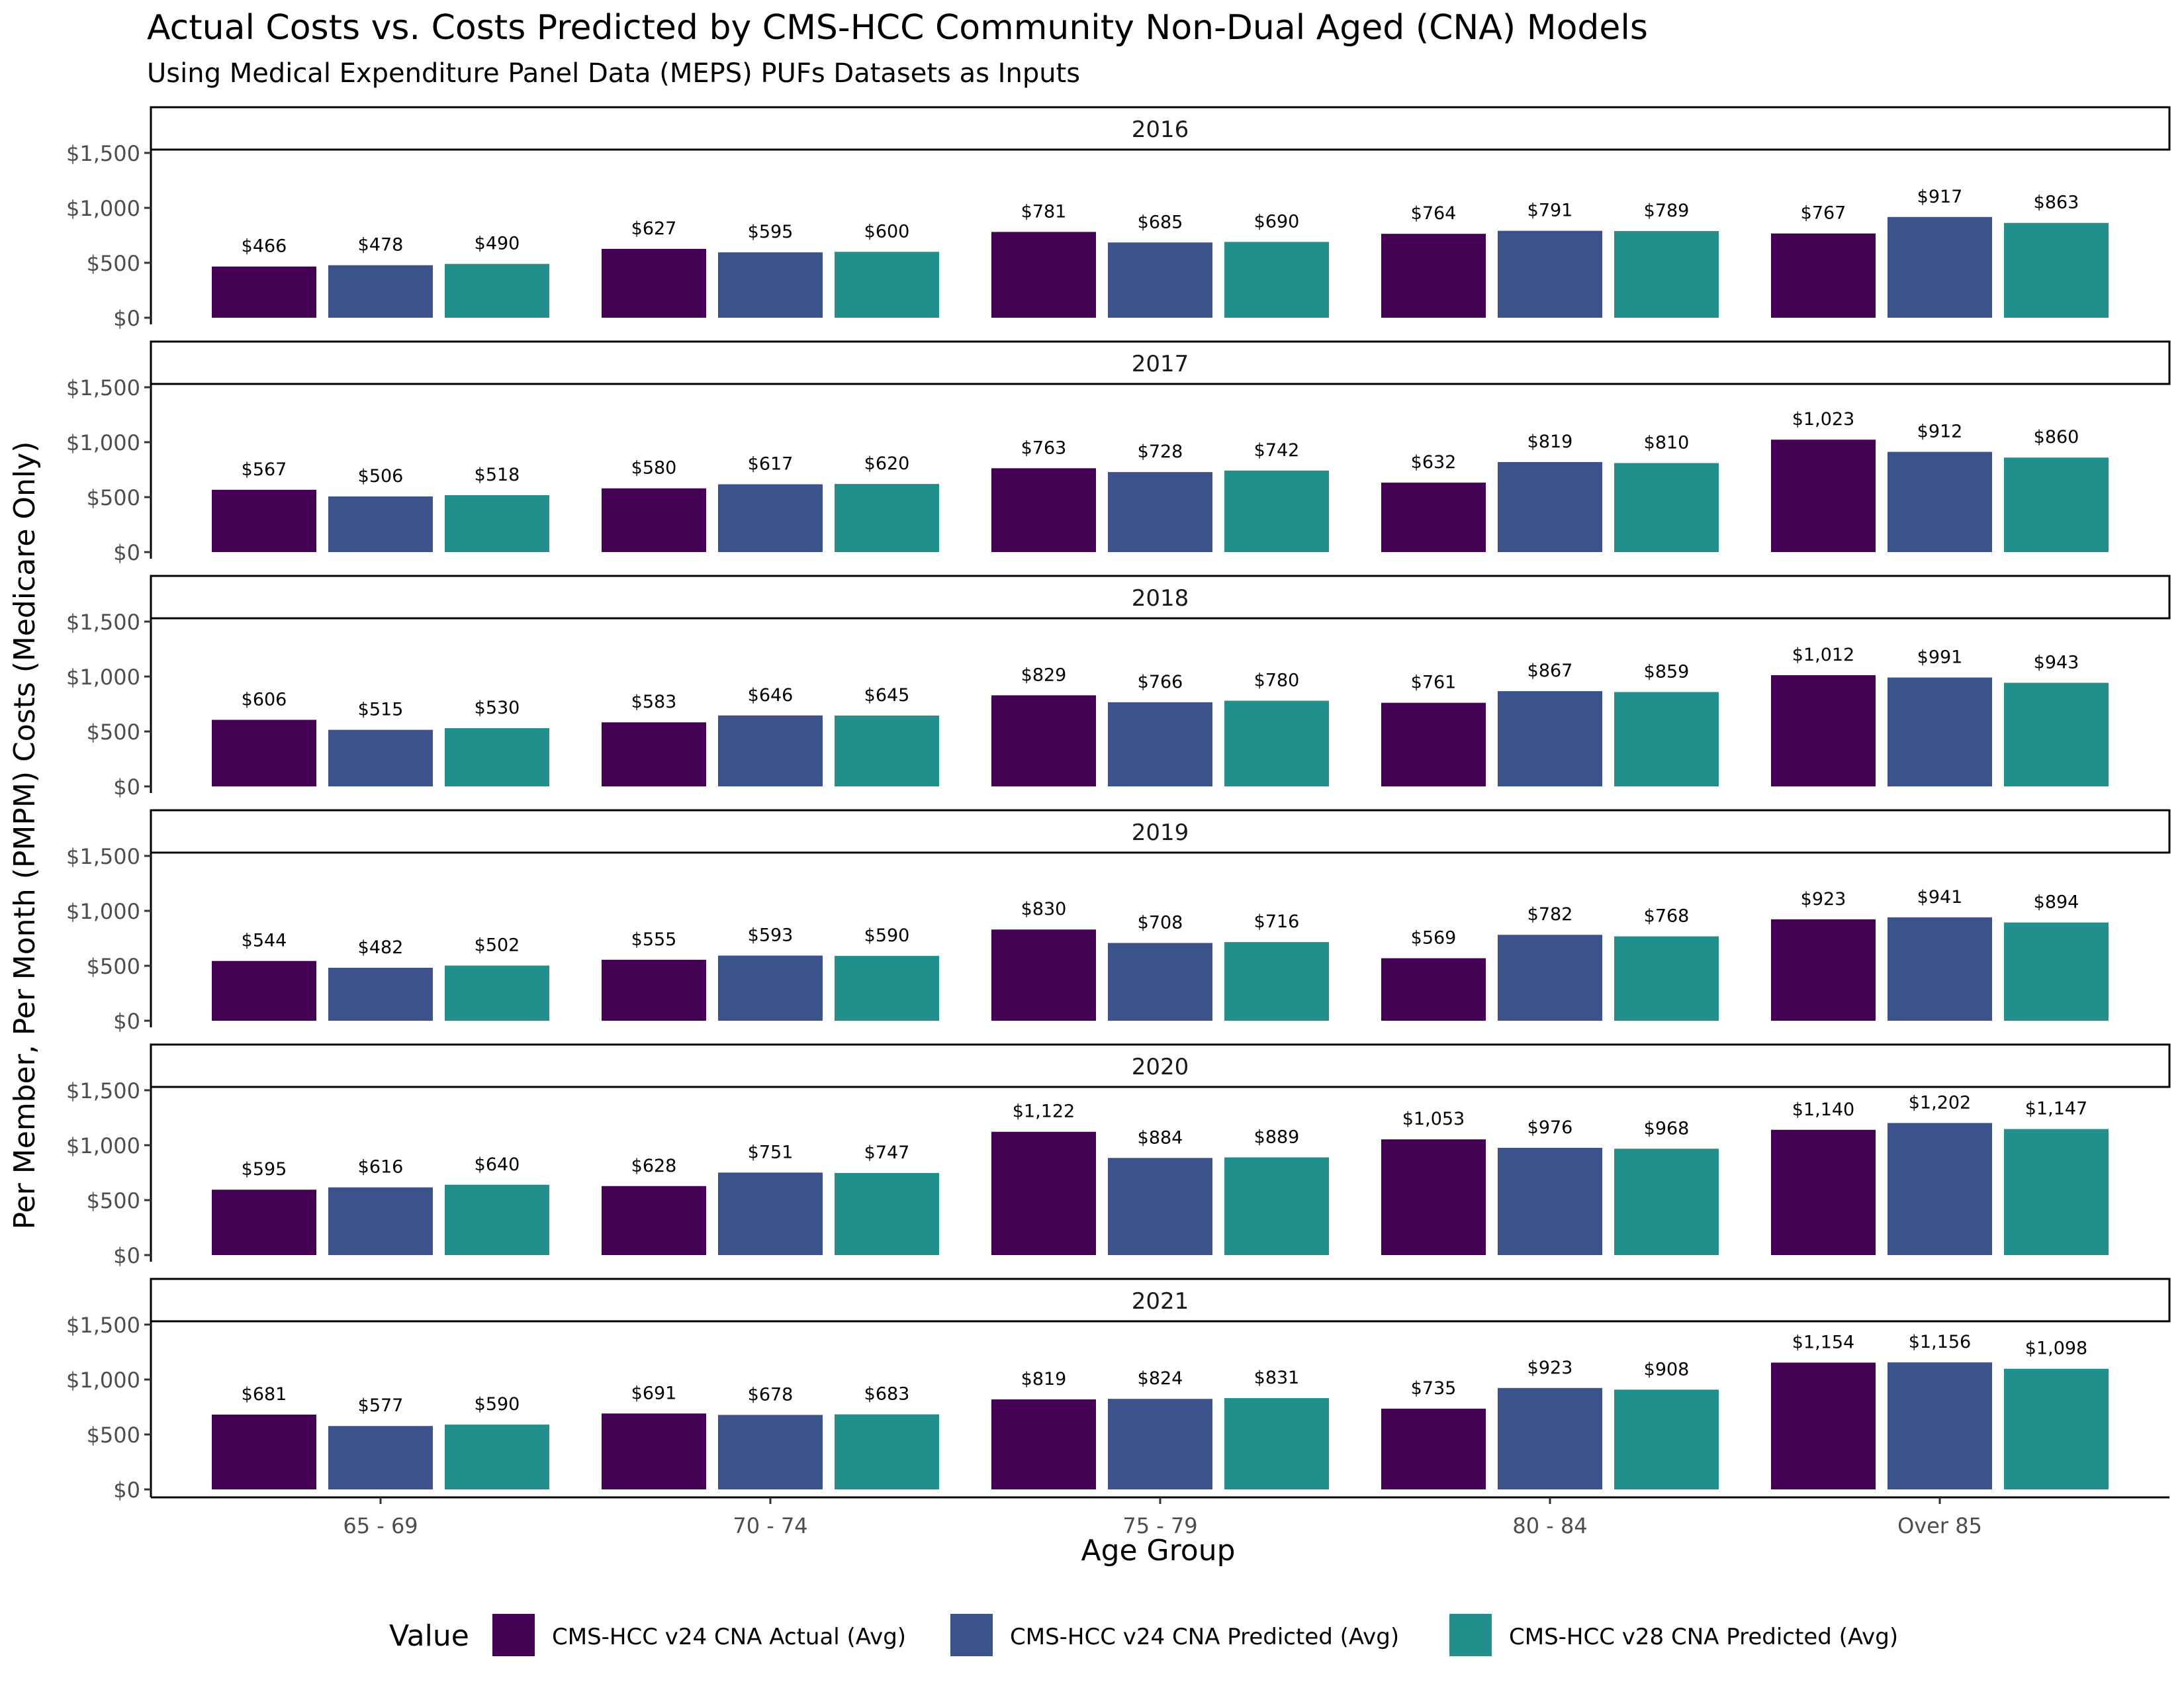 Image resolution: width=2184 pixels, height=1688 pixels. Describe the element at coordinates (1160, 130) in the screenshot. I see `facet-label: 2016` at that location.